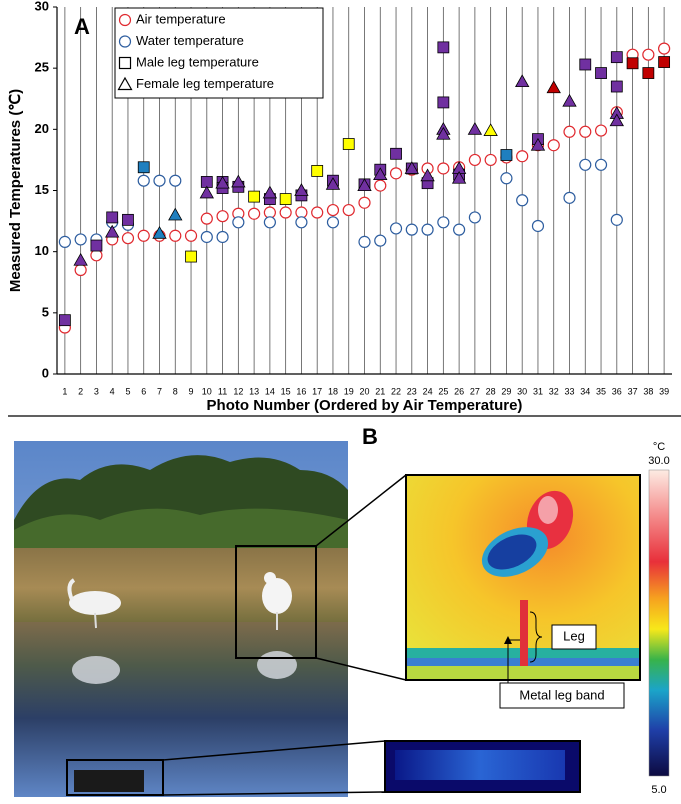 Image resolution: width=681 pixels, height=804 pixels. Describe the element at coordinates (633, 391) in the screenshot. I see `x-tick-label: 37` at that location.